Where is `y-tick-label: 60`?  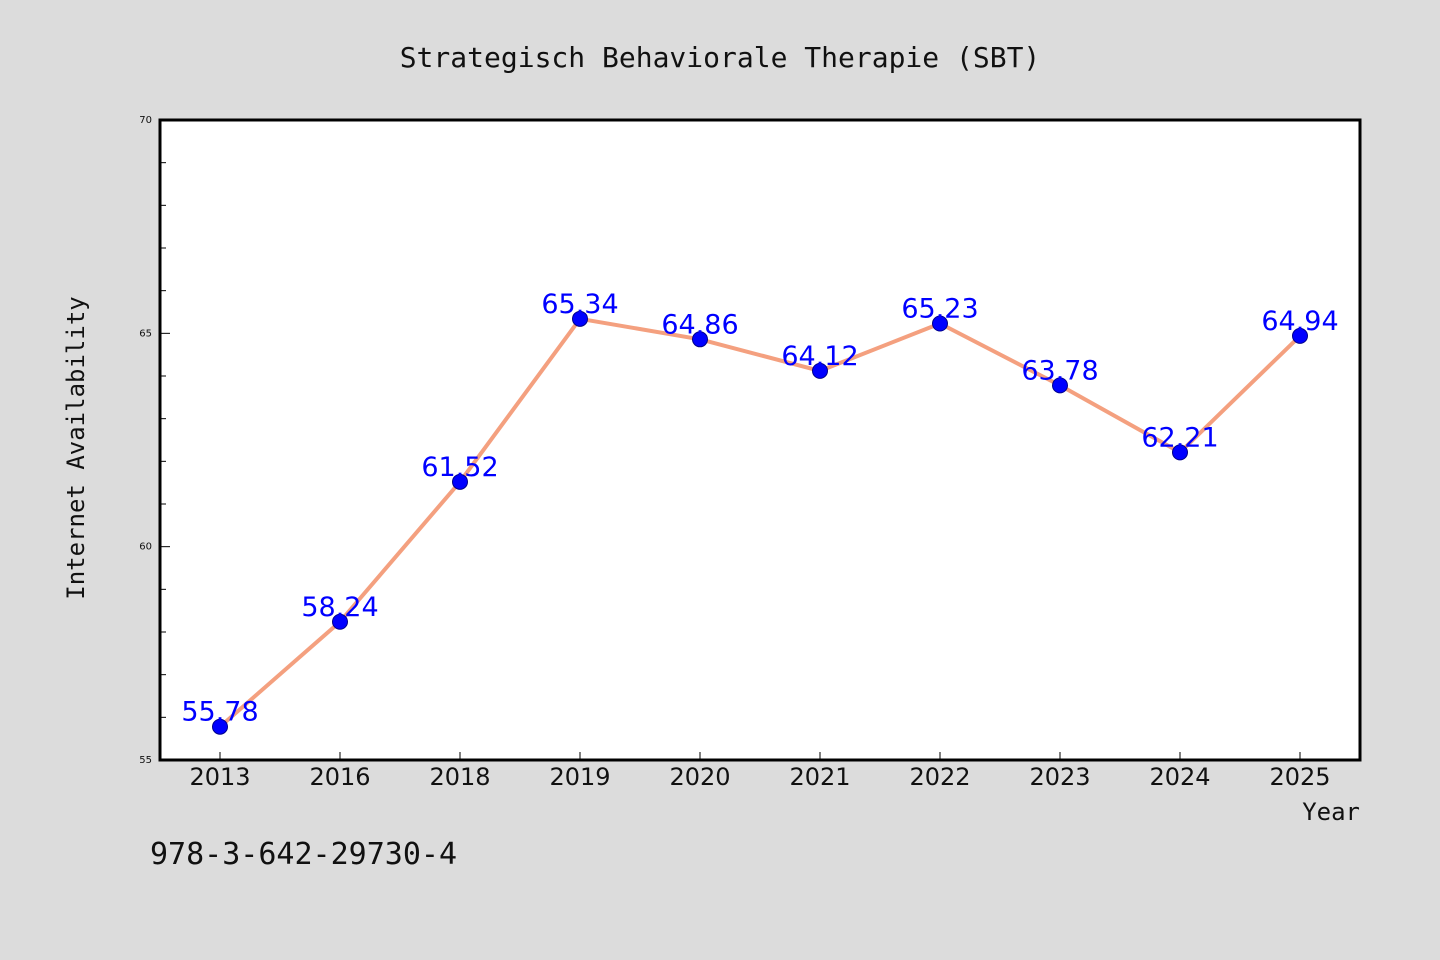
y-tick-label: 60 is located at coordinates (145, 547).